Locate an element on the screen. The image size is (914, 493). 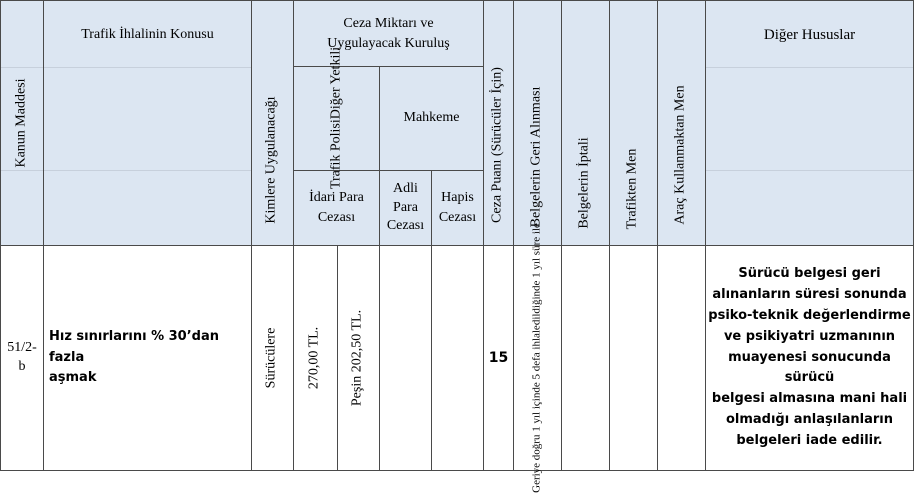
header-ceza-miktari: Ceza Miktarı ve Uygulayacak Kuruluş is located at coordinates (388, 34).